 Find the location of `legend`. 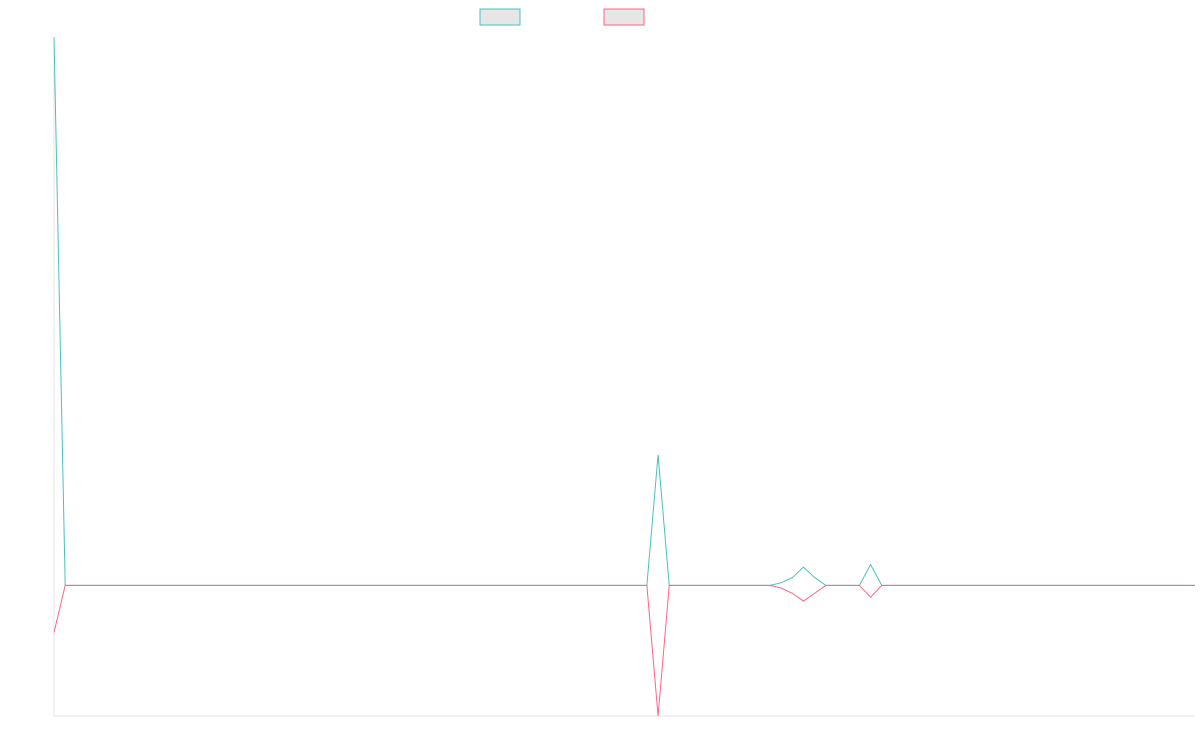

legend is located at coordinates (562, 17).